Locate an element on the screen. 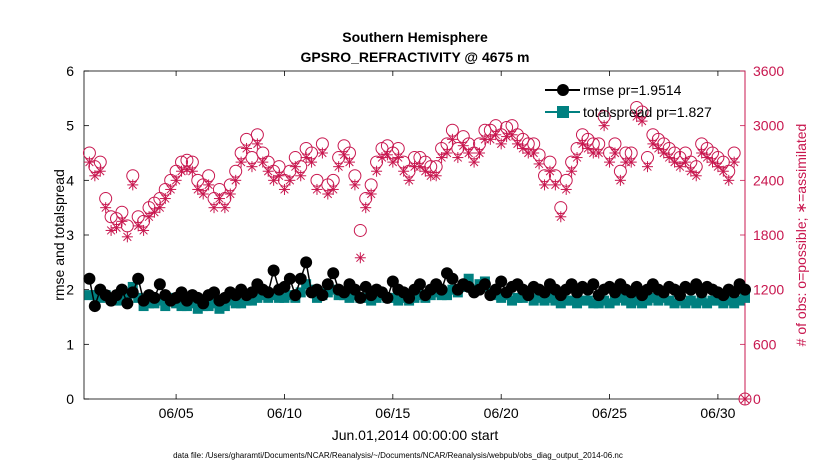  y-right-tick-label: 1200 is located at coordinates (768, 290).